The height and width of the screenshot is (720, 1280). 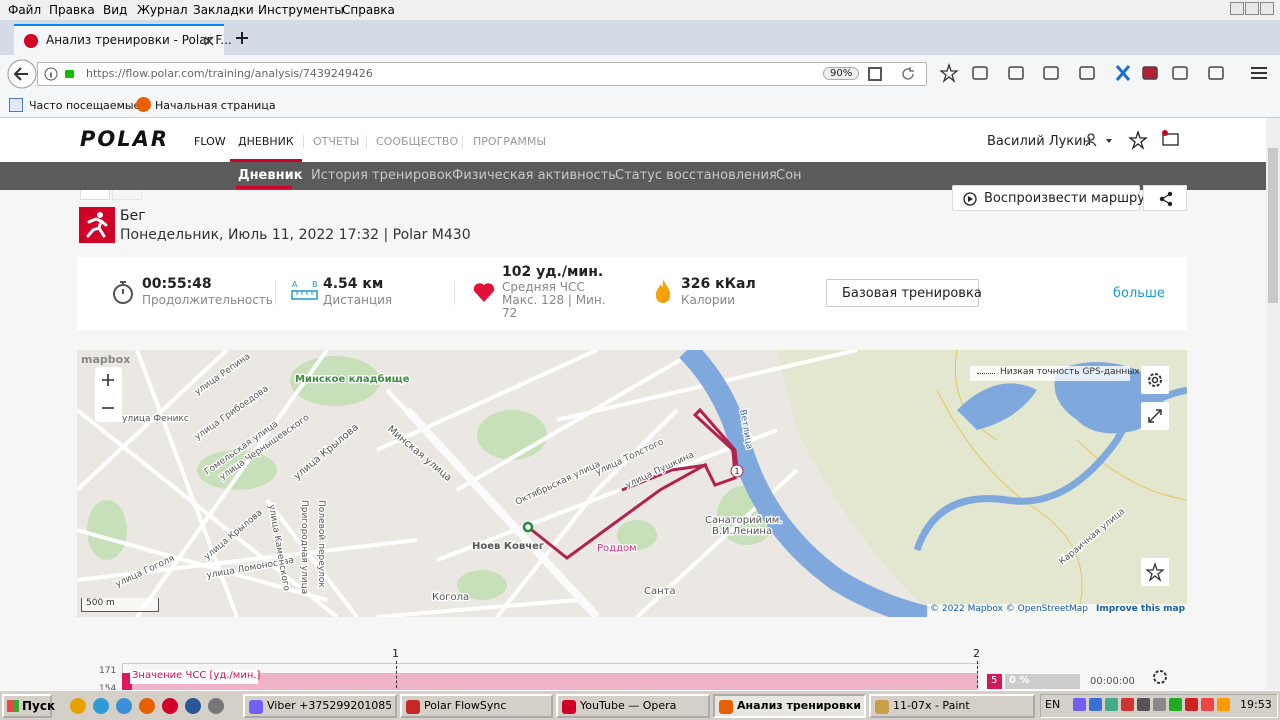 I want to click on route, so click(x=633, y=483).